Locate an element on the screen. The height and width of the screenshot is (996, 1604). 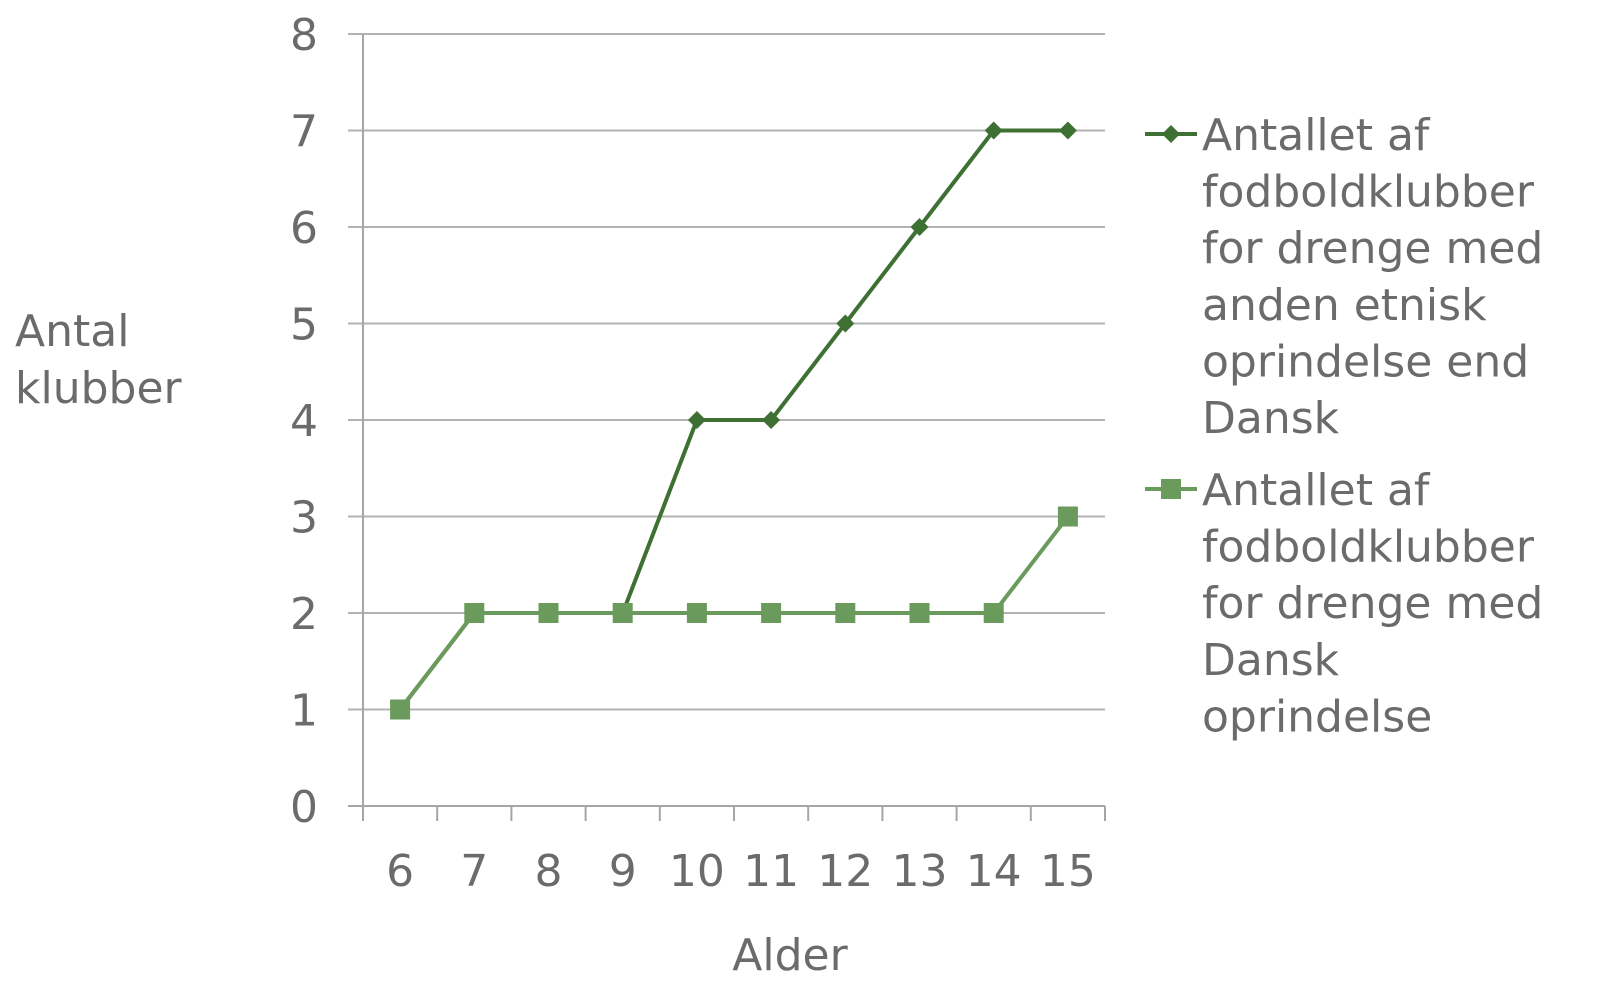
y-tick-labels: 0 1 2 3 4 5 6 7 8 is located at coordinates (304, 421).